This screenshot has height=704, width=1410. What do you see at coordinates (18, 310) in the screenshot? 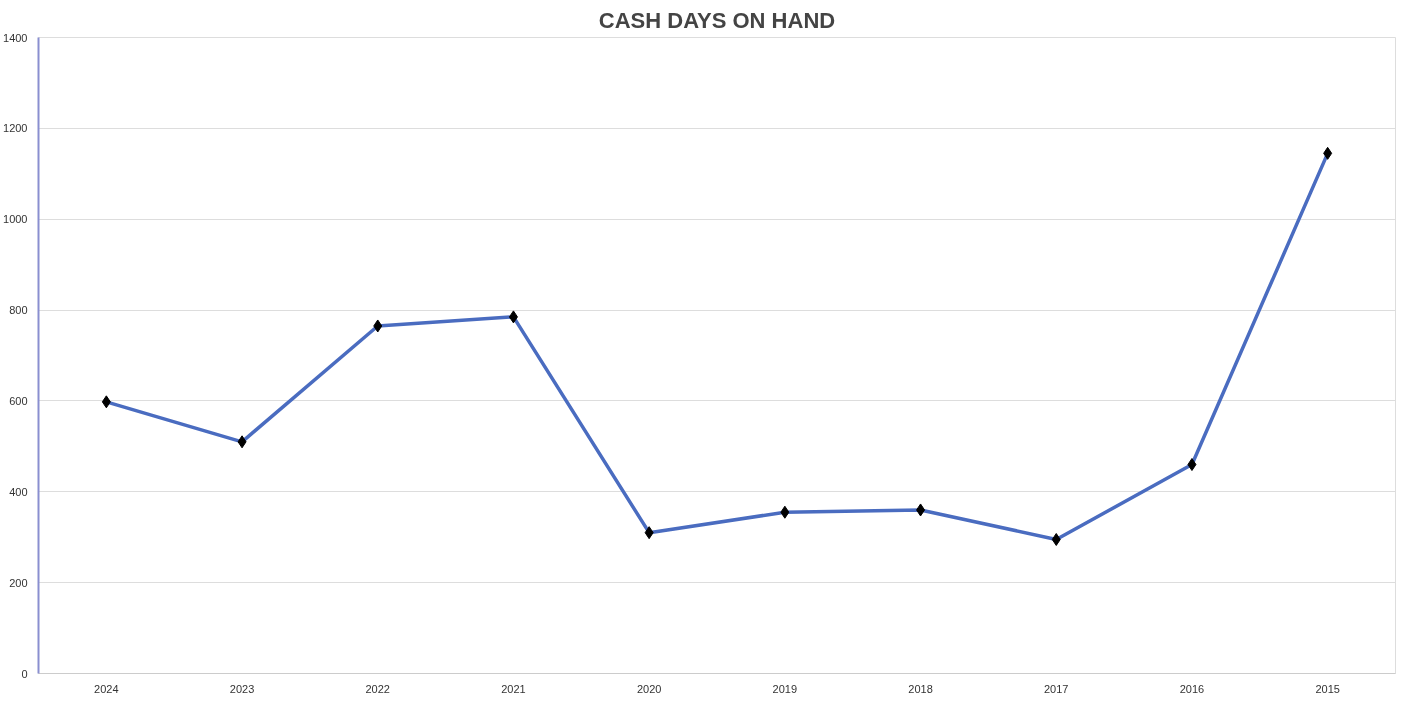
I see `y-tick-label: 800` at bounding box center [18, 310].